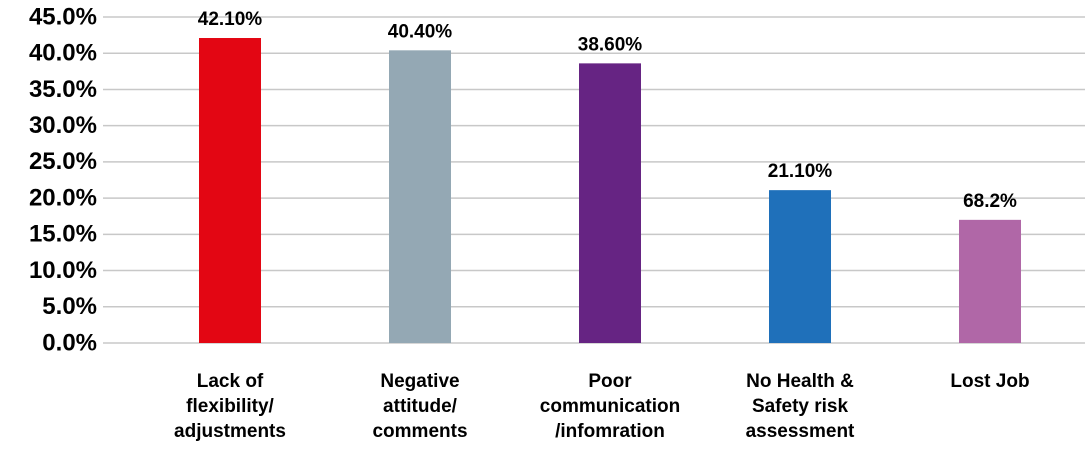 The width and height of the screenshot is (1088, 450). What do you see at coordinates (69, 342) in the screenshot?
I see `y-tick-label: 0.0%` at bounding box center [69, 342].